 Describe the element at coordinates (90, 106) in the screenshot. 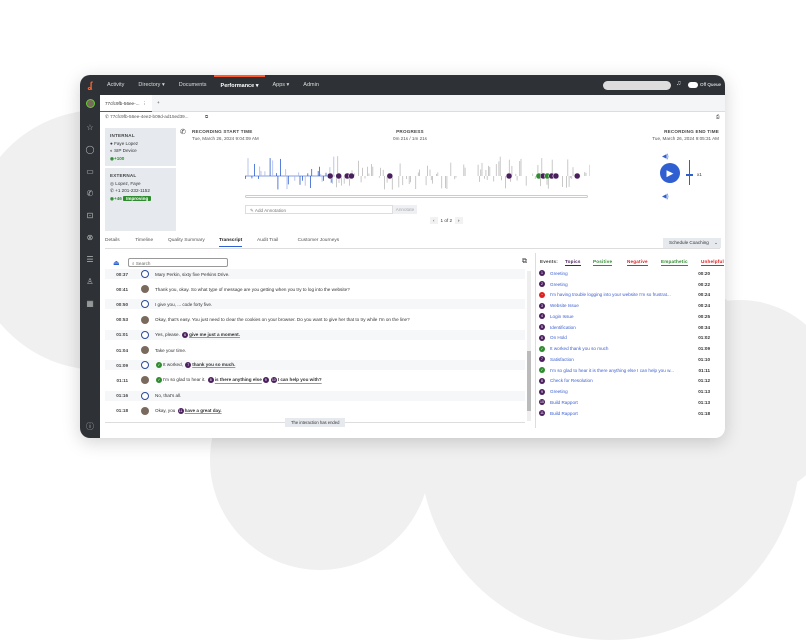

I see `avatar` at that location.